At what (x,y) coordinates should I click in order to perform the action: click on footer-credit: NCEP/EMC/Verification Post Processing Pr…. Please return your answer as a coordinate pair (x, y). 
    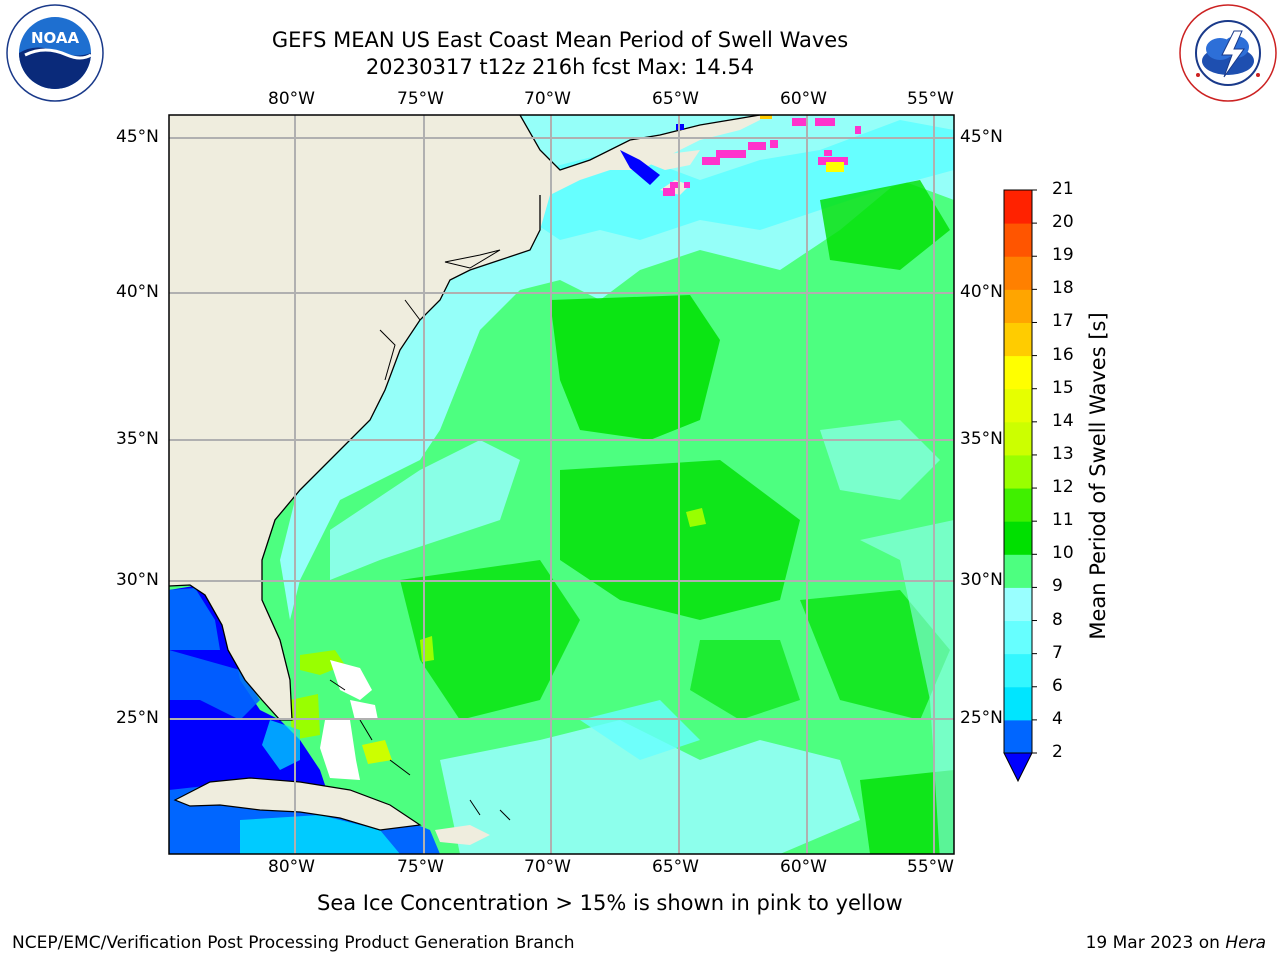
    Looking at the image, I should click on (293, 943).